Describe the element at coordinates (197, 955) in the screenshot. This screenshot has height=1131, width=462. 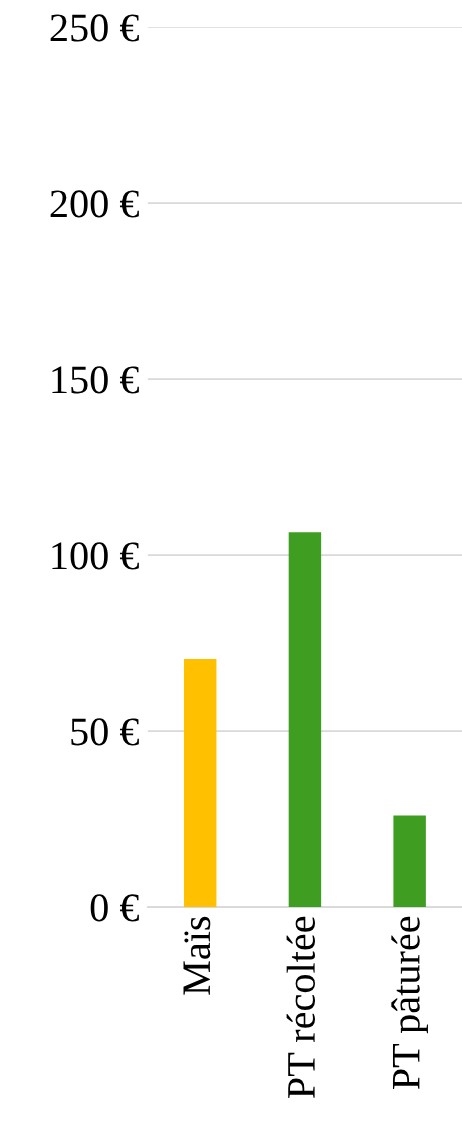
I see `x-tick-label: Maïs` at that location.